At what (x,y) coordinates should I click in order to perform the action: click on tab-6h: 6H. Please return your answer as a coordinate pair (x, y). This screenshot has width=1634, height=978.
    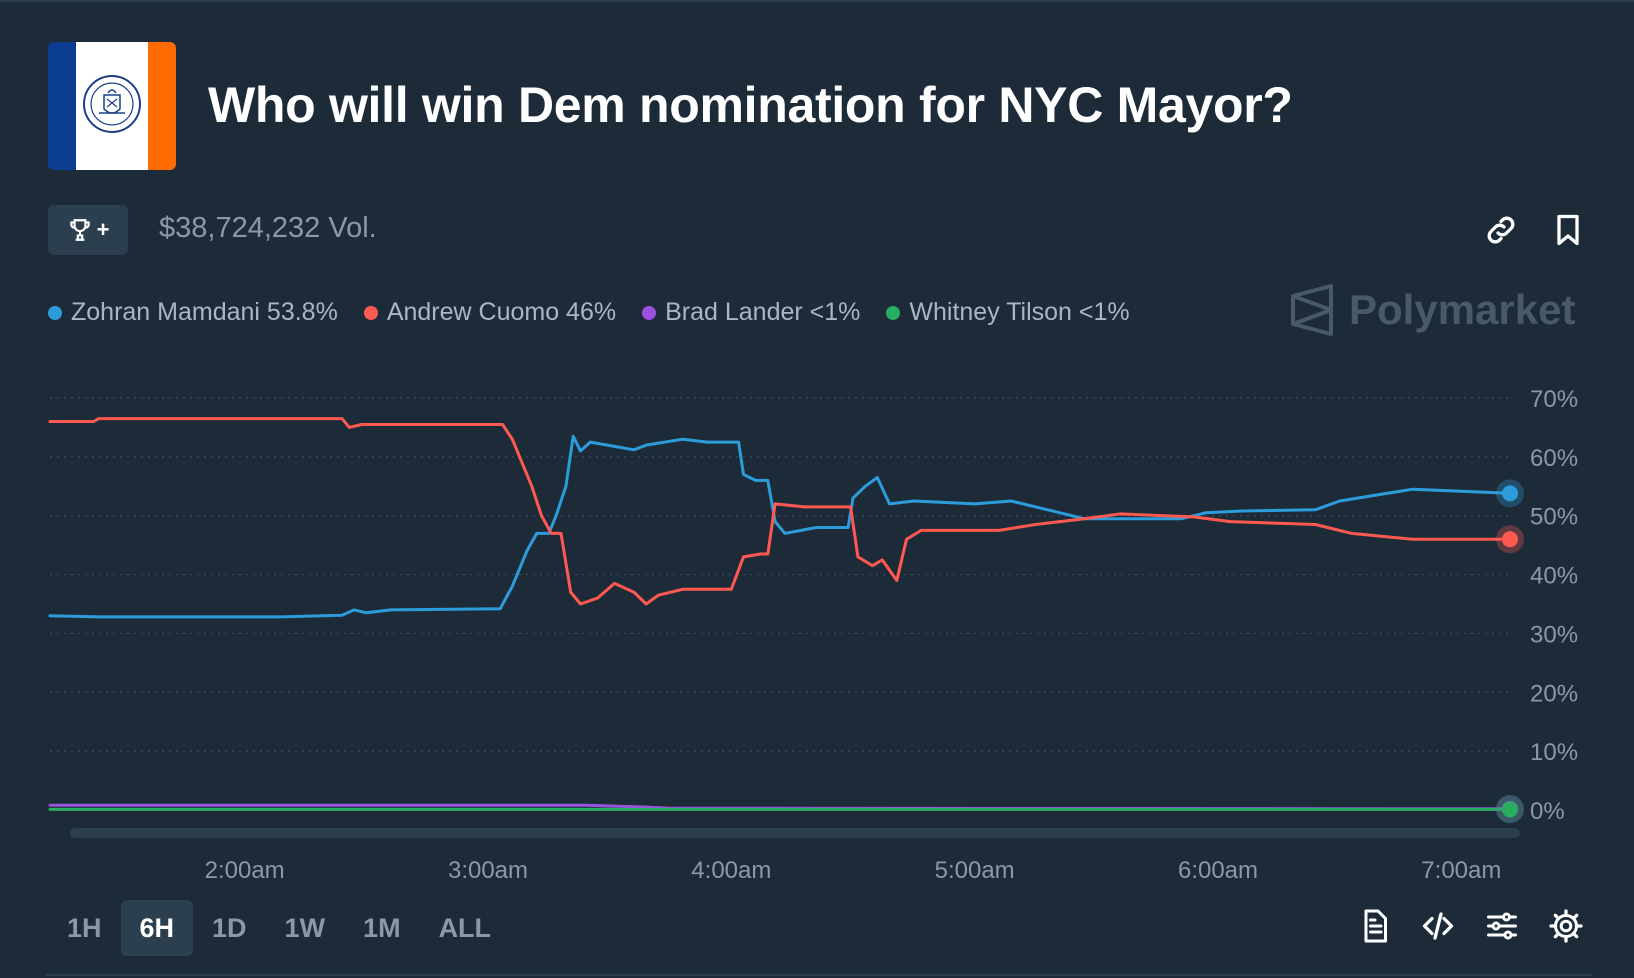
    Looking at the image, I should click on (157, 928).